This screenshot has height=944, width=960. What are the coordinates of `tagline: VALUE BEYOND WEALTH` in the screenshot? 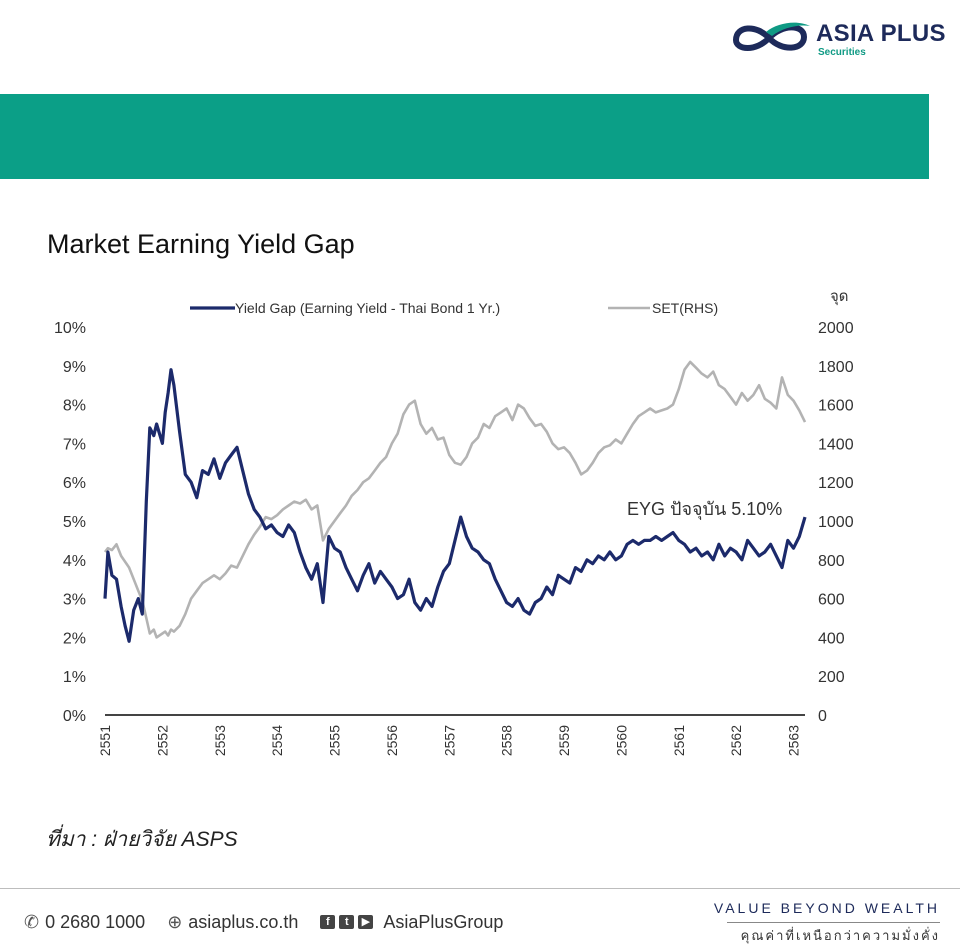 It's located at (826, 908).